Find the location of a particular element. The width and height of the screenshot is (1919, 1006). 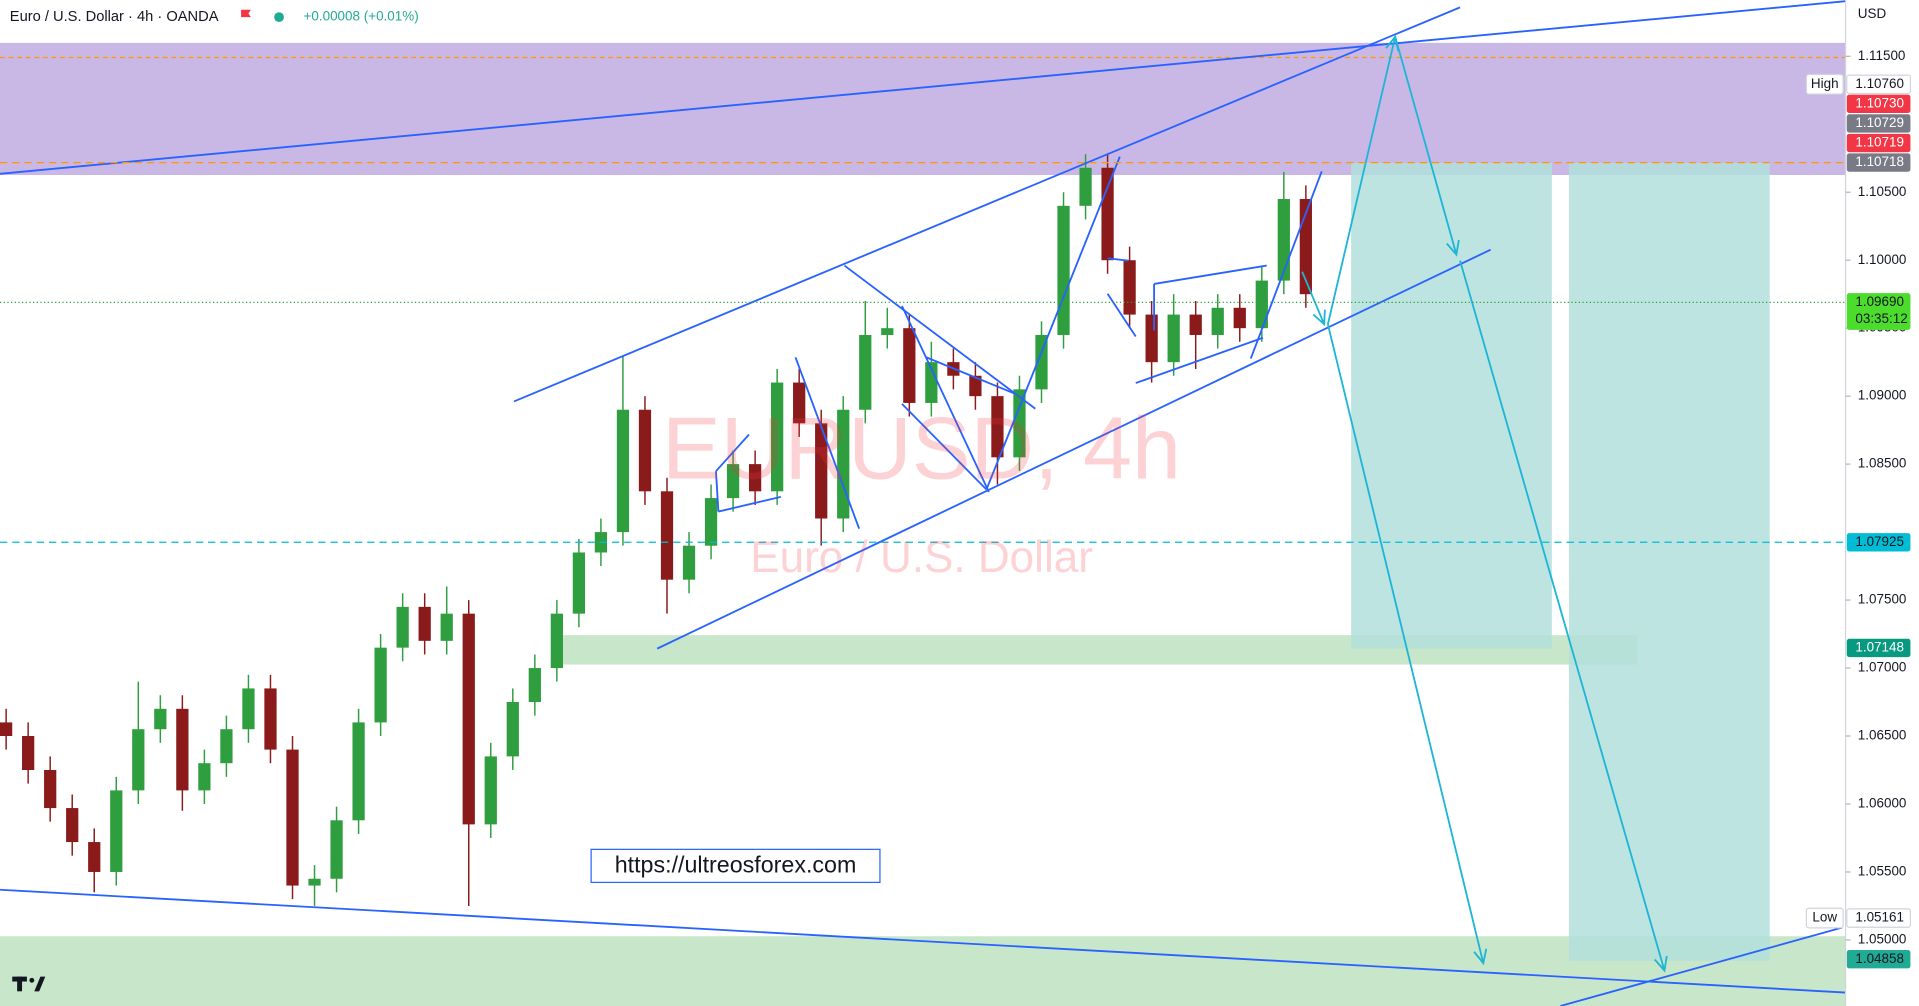

y-tick-label: 1.07500 is located at coordinates (1882, 599).